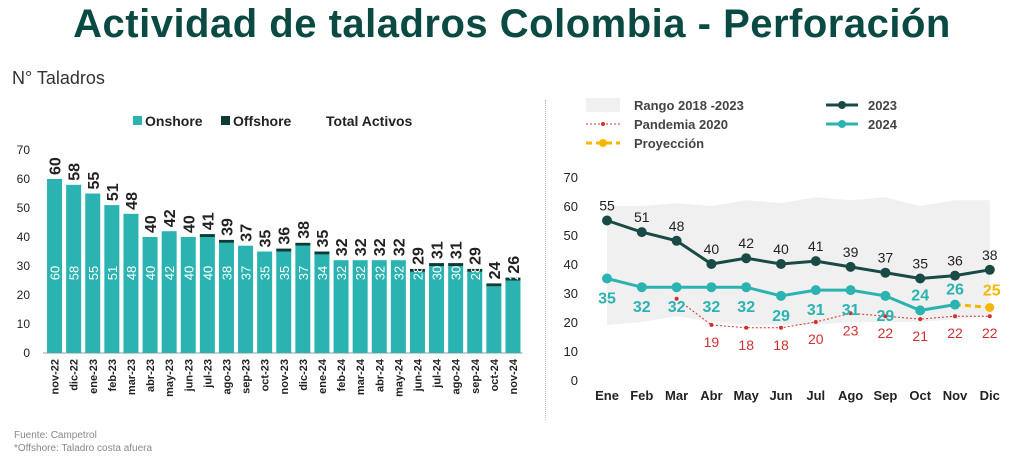 This screenshot has height=460, width=1024. Describe the element at coordinates (112, 273) in the screenshot. I see `bar-onshore-value-label: 51` at that location.